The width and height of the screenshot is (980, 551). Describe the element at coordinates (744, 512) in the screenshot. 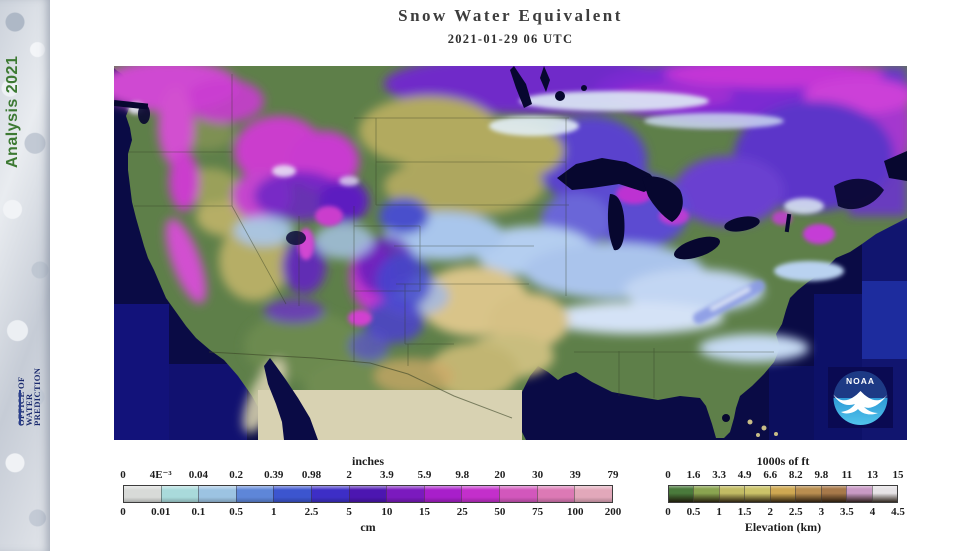

I see `legend-tick: 1.5` at that location.